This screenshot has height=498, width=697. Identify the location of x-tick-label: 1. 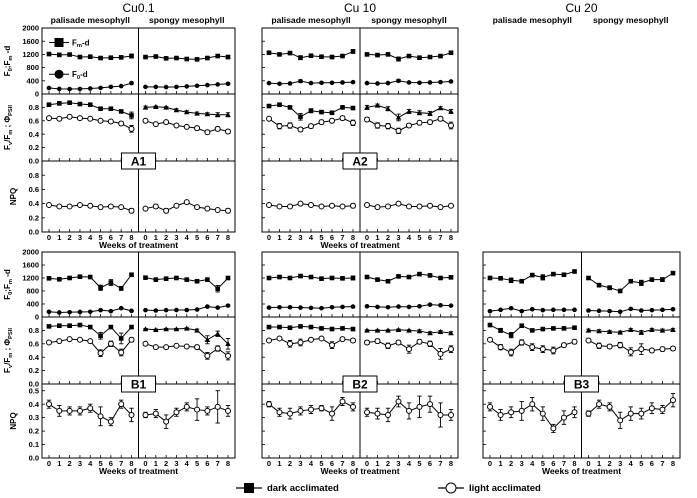
(599, 463).